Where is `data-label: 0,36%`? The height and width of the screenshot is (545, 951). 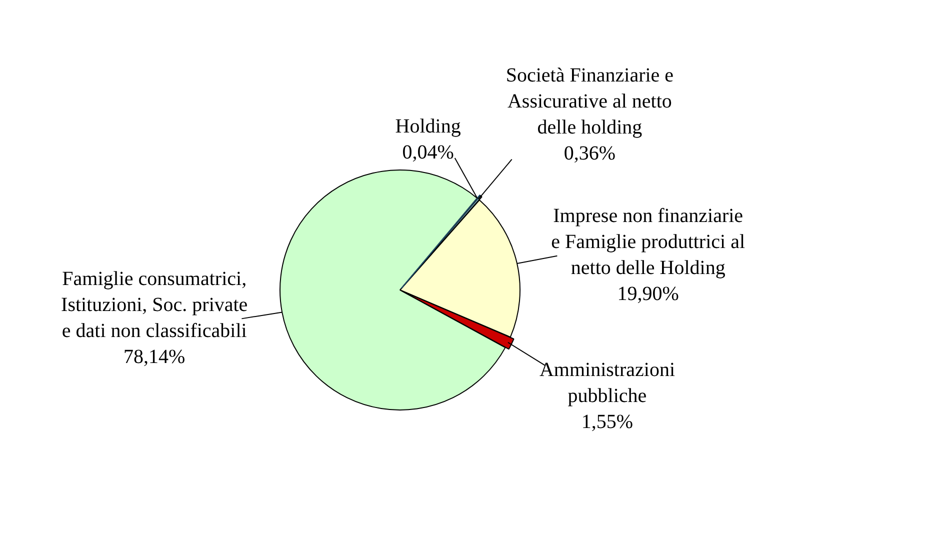
data-label: 0,36% is located at coordinates (590, 153).